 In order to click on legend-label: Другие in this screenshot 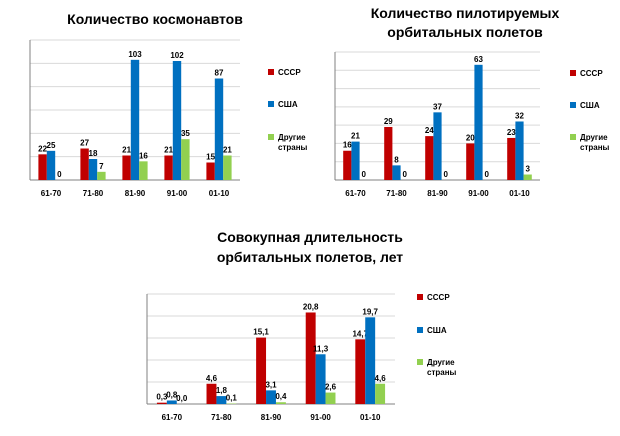, I will do `click(292, 137)`.